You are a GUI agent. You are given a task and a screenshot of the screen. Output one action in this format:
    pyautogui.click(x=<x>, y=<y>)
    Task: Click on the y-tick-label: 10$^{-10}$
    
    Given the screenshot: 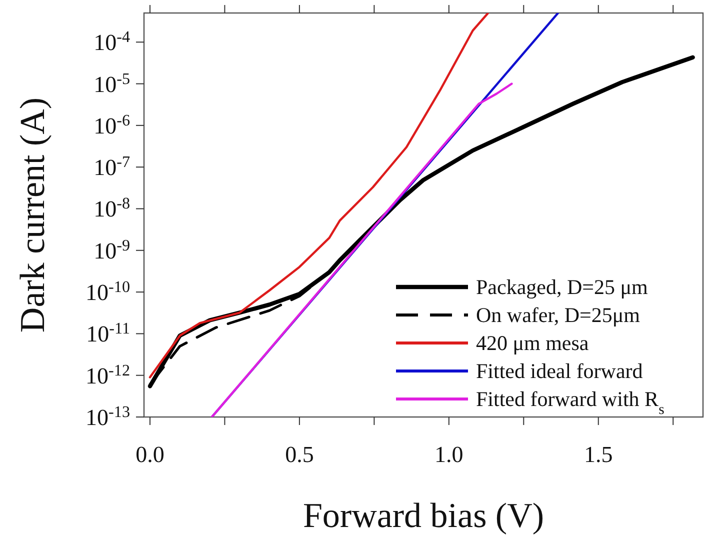 What is the action you would take?
    pyautogui.click(x=108, y=292)
    